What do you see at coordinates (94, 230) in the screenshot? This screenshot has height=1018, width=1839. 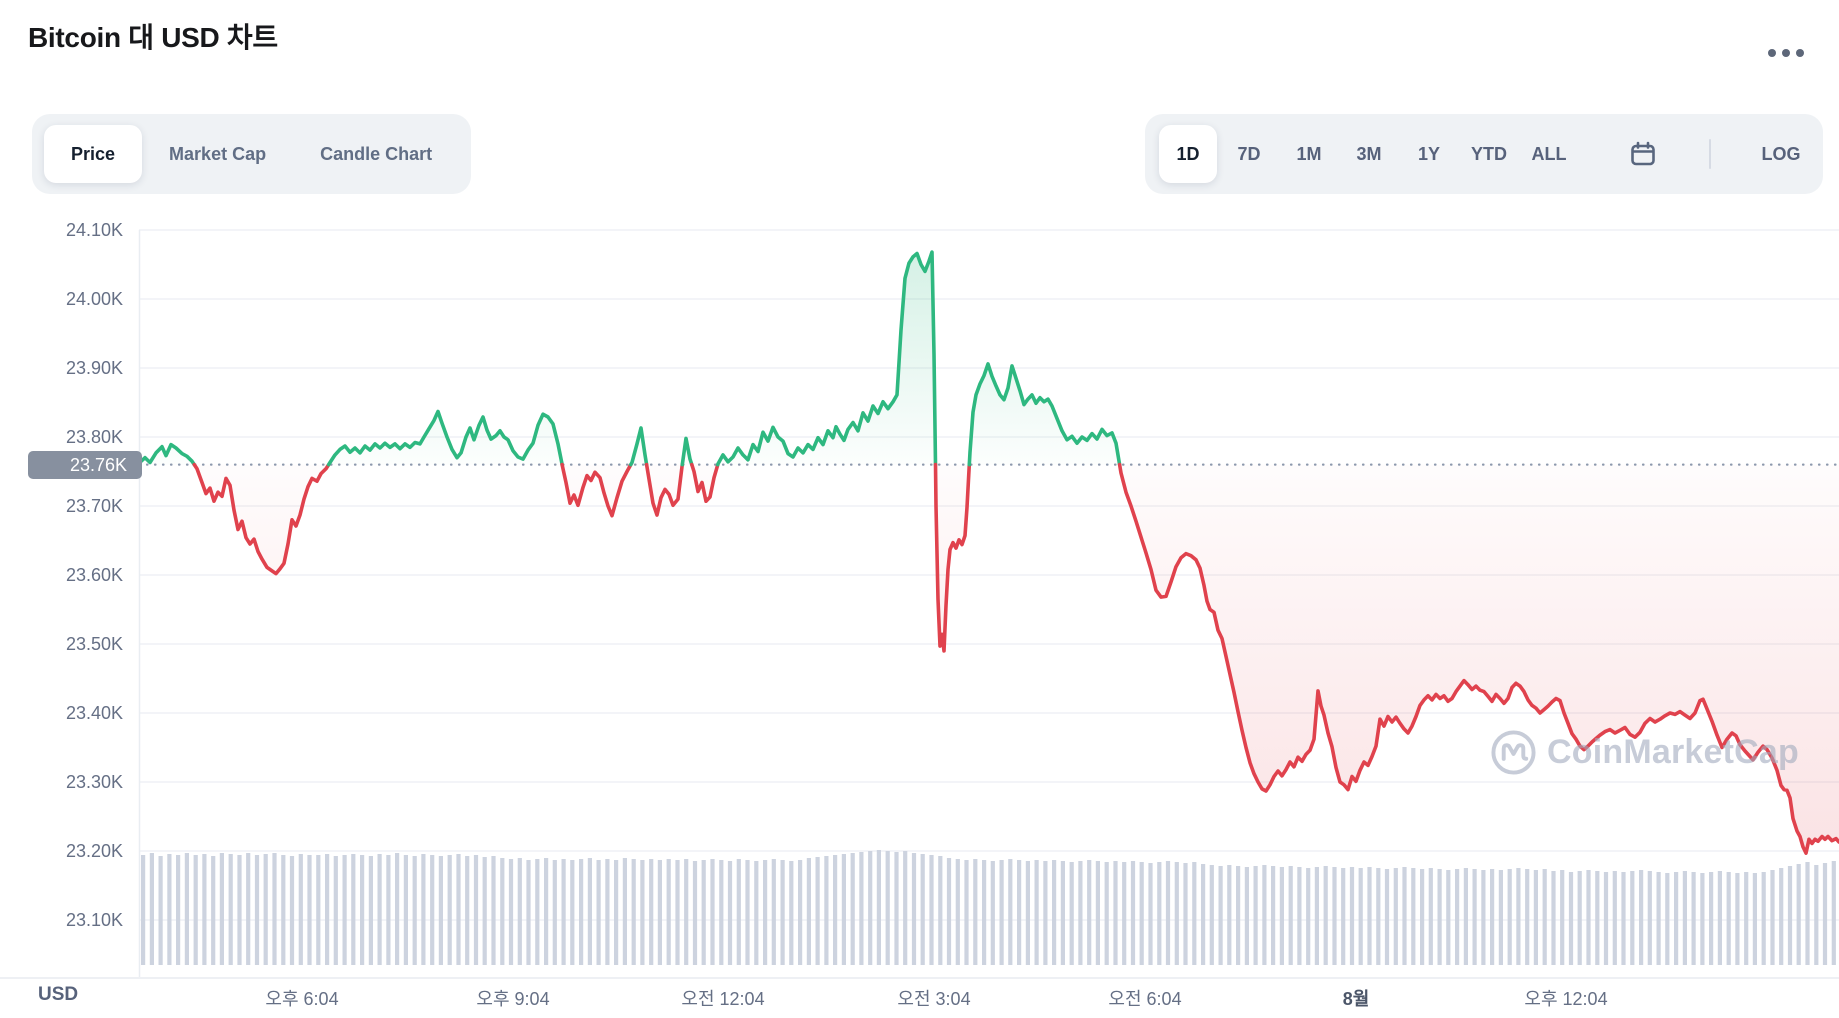 I see `y-axis-tick-label: 24.10K` at bounding box center [94, 230].